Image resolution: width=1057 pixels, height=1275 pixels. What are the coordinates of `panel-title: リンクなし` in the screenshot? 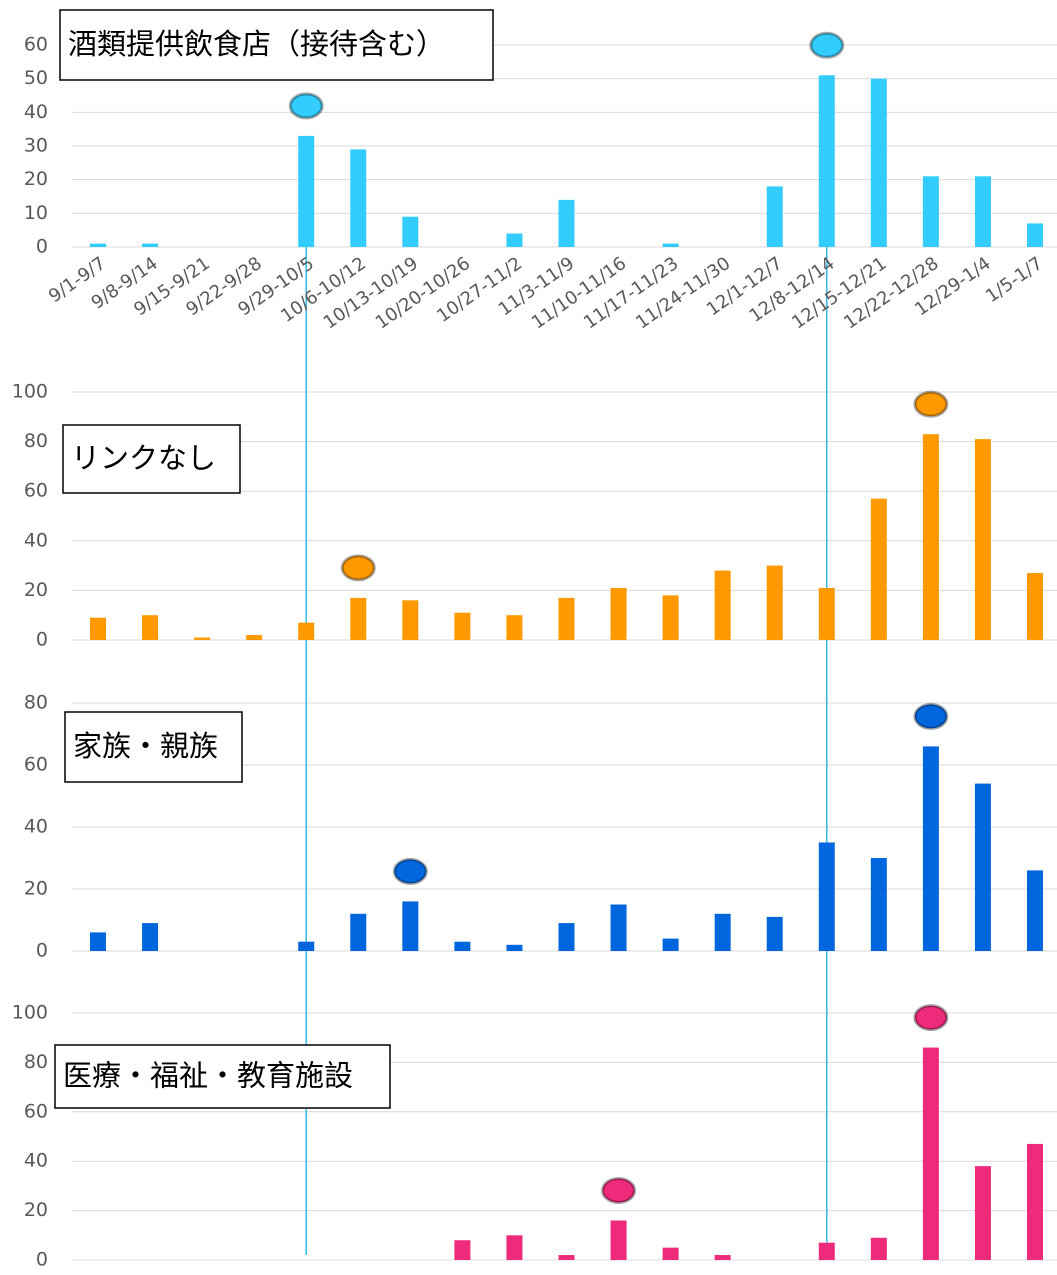 It's located at (143, 458).